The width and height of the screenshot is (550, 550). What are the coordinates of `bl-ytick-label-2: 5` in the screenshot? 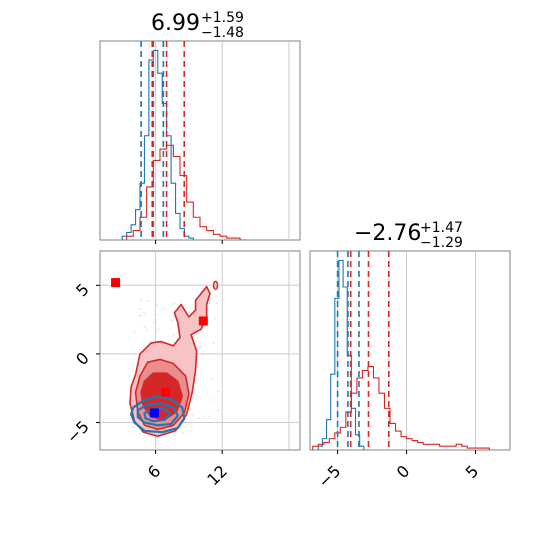 It's located at (82, 290).